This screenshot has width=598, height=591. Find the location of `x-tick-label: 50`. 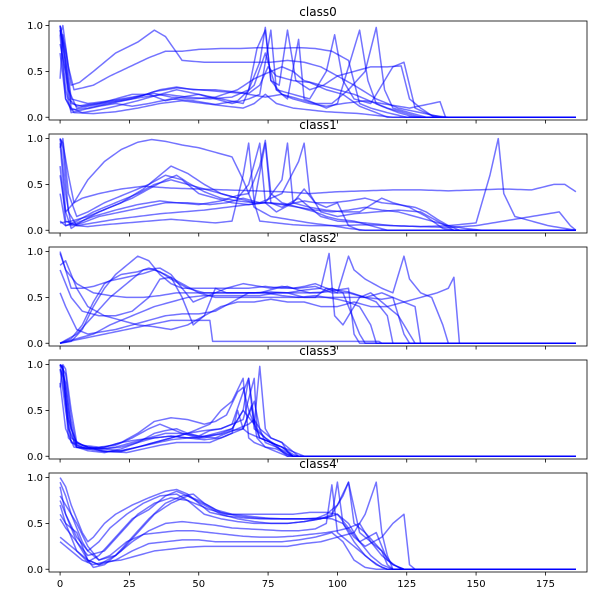

x-tick-label: 50 is located at coordinates (198, 584).